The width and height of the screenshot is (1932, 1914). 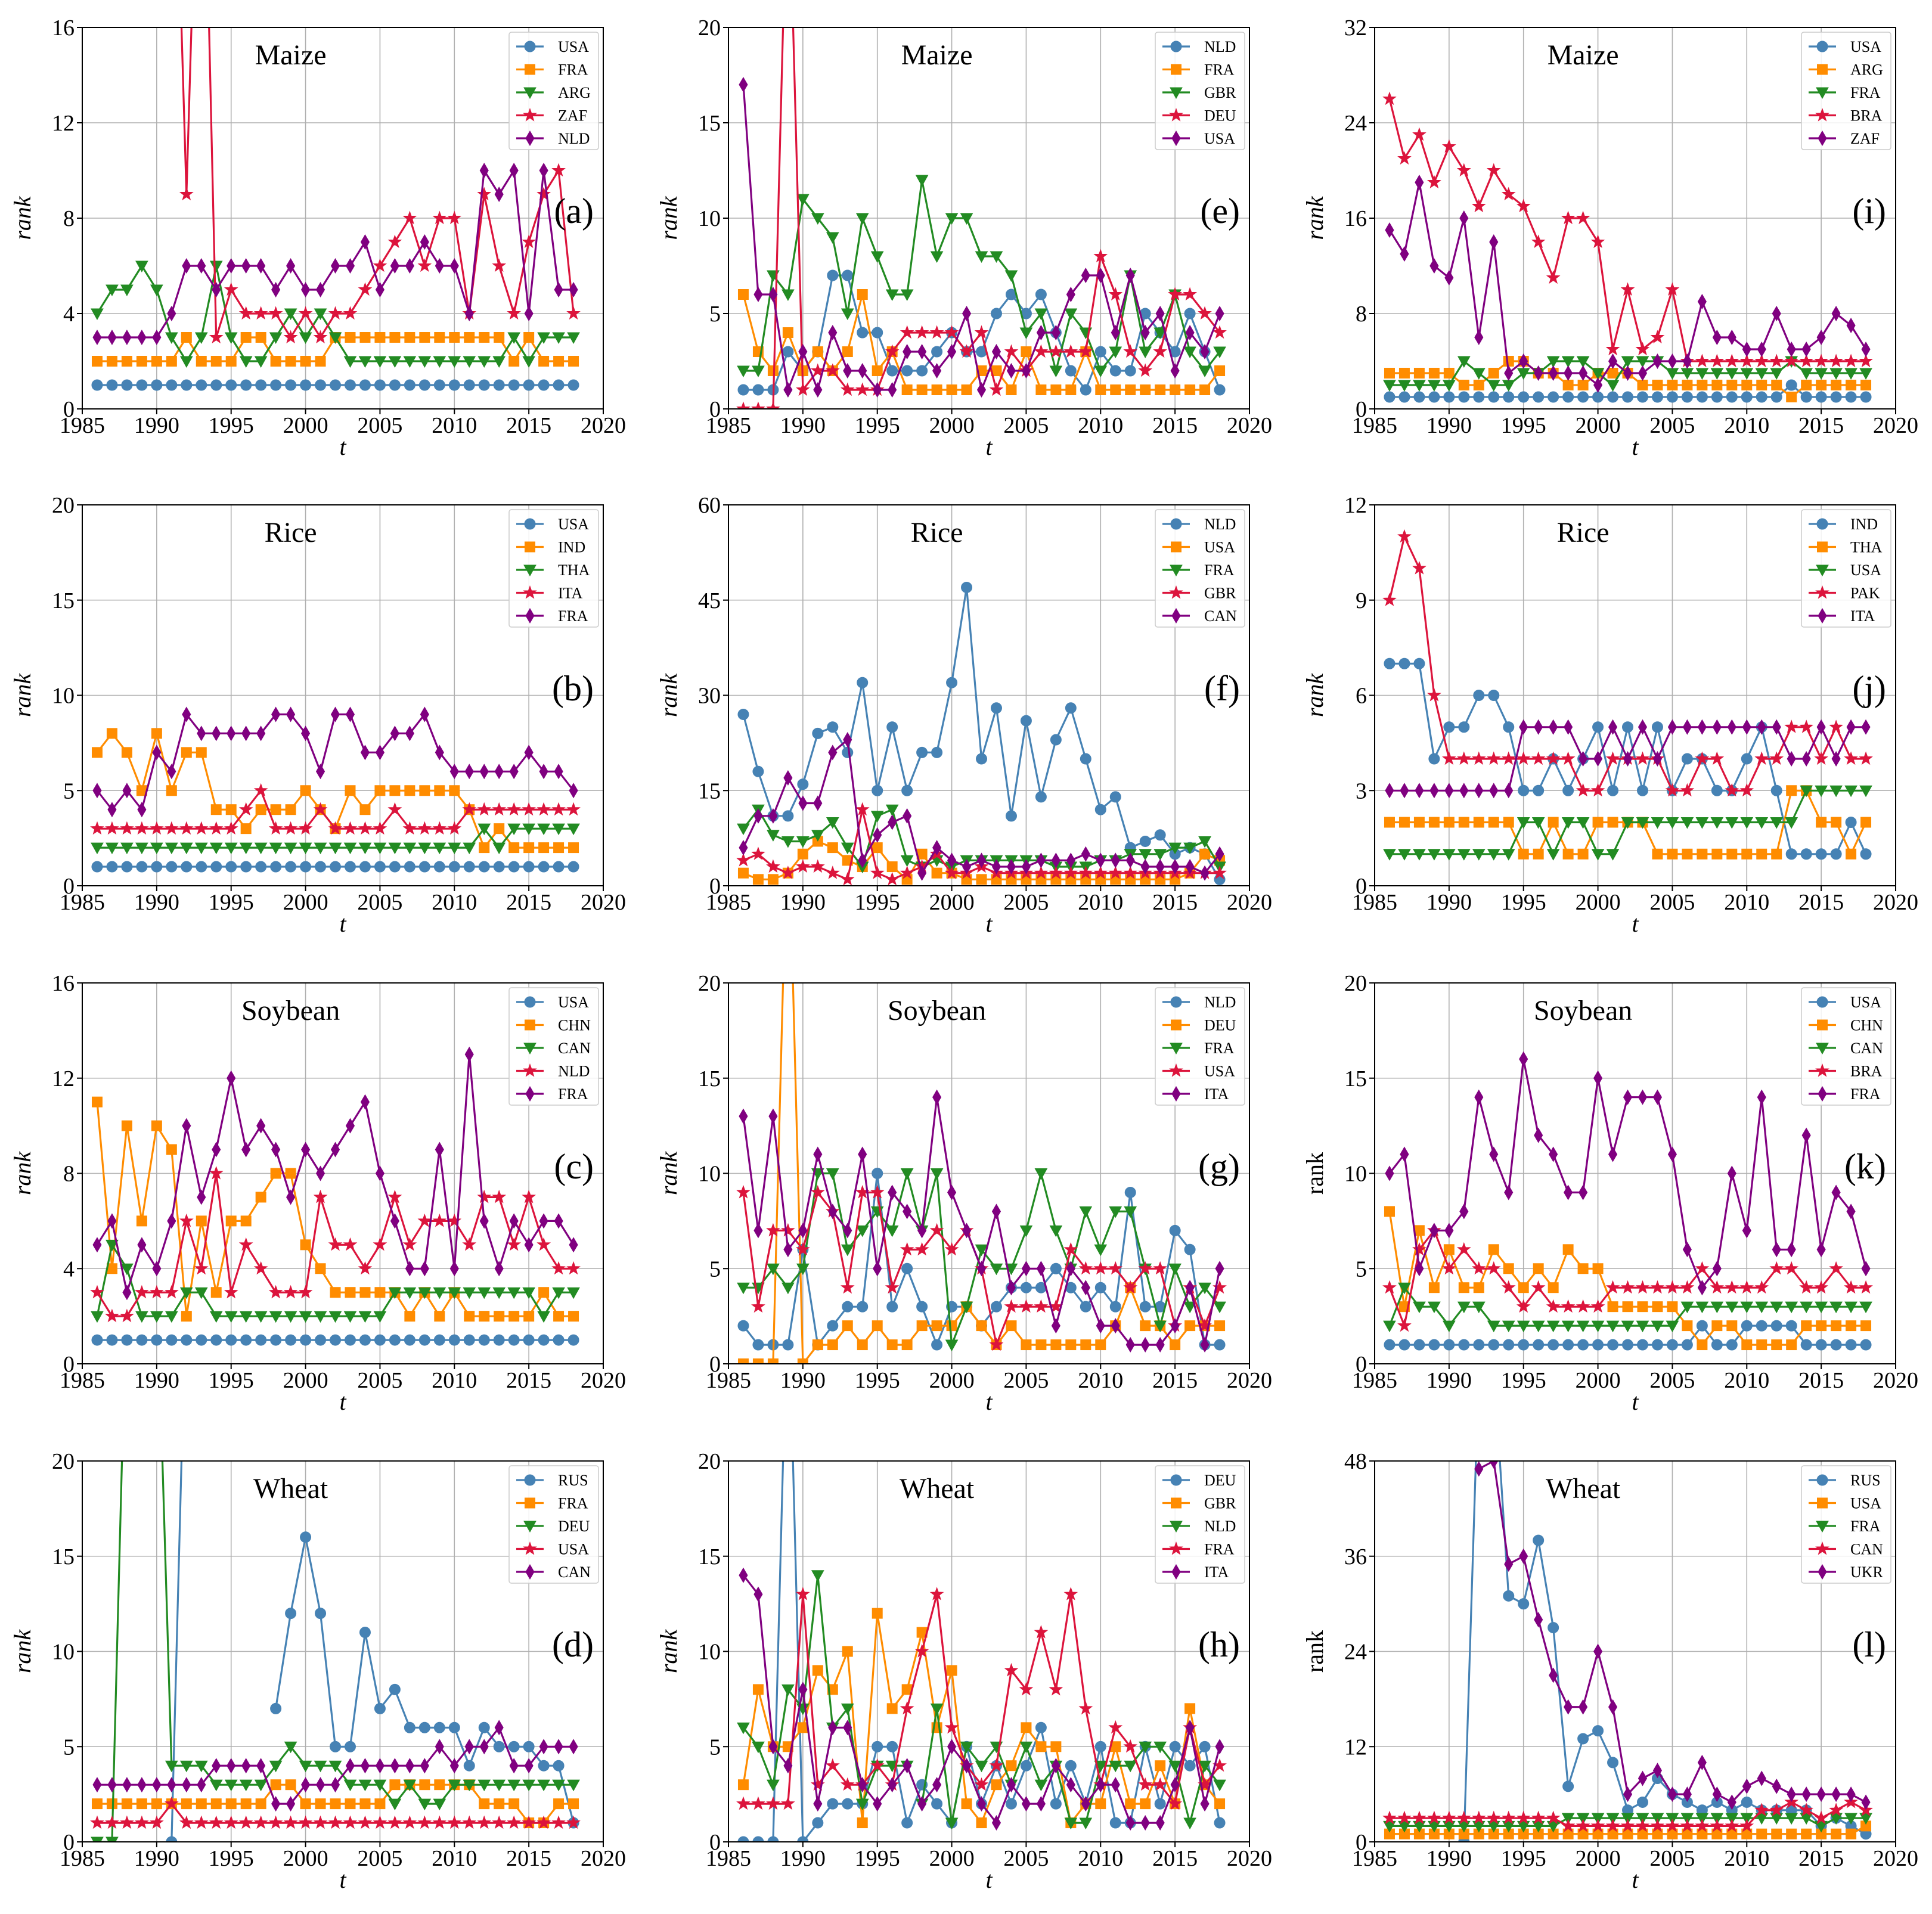 What do you see at coordinates (454, 1380) in the screenshot?
I see `x-tick-label: 2010` at bounding box center [454, 1380].